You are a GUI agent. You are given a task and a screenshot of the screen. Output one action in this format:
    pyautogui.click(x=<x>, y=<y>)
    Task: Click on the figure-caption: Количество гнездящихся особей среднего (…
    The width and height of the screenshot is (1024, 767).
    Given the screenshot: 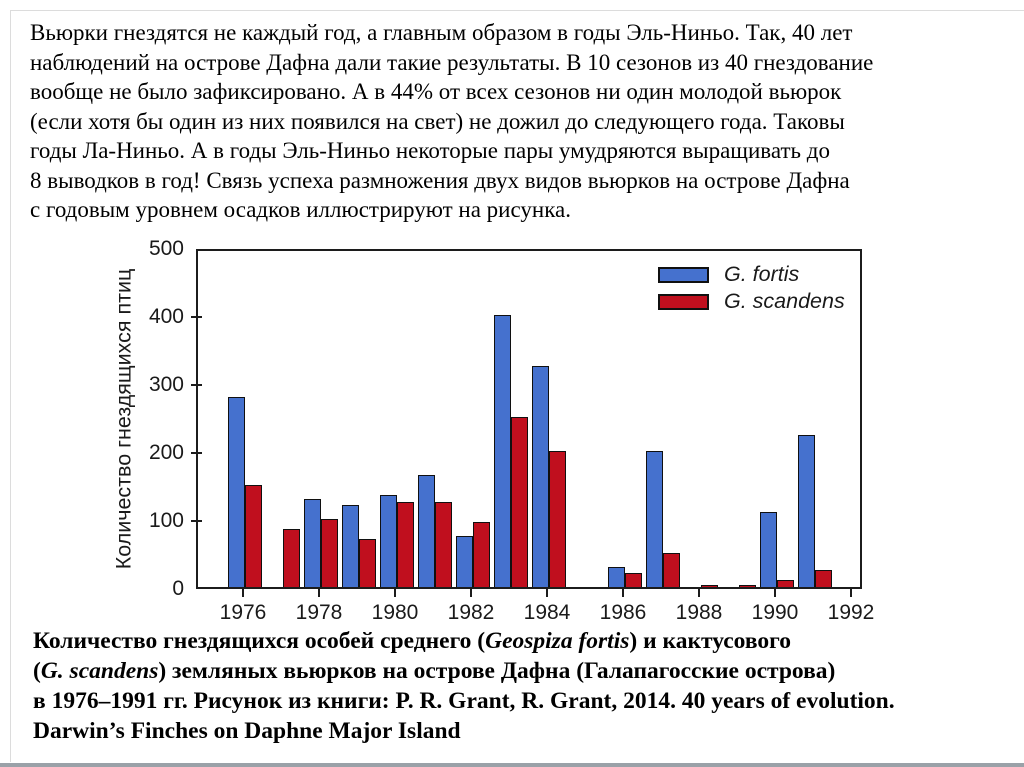 What is the action you would take?
    pyautogui.click(x=464, y=686)
    